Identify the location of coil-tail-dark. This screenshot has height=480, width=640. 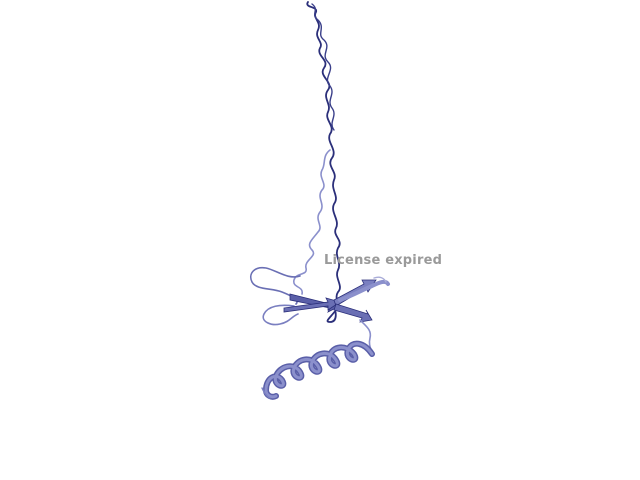
(323, 162).